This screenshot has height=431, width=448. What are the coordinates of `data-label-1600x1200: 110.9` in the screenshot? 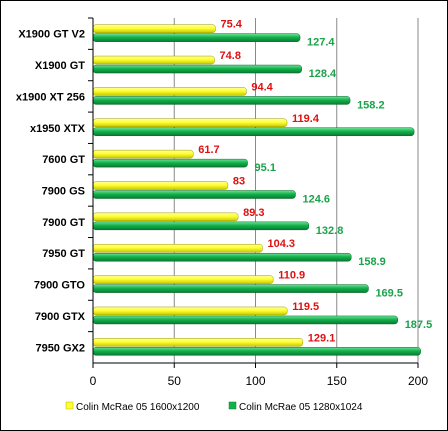 It's located at (291, 276).